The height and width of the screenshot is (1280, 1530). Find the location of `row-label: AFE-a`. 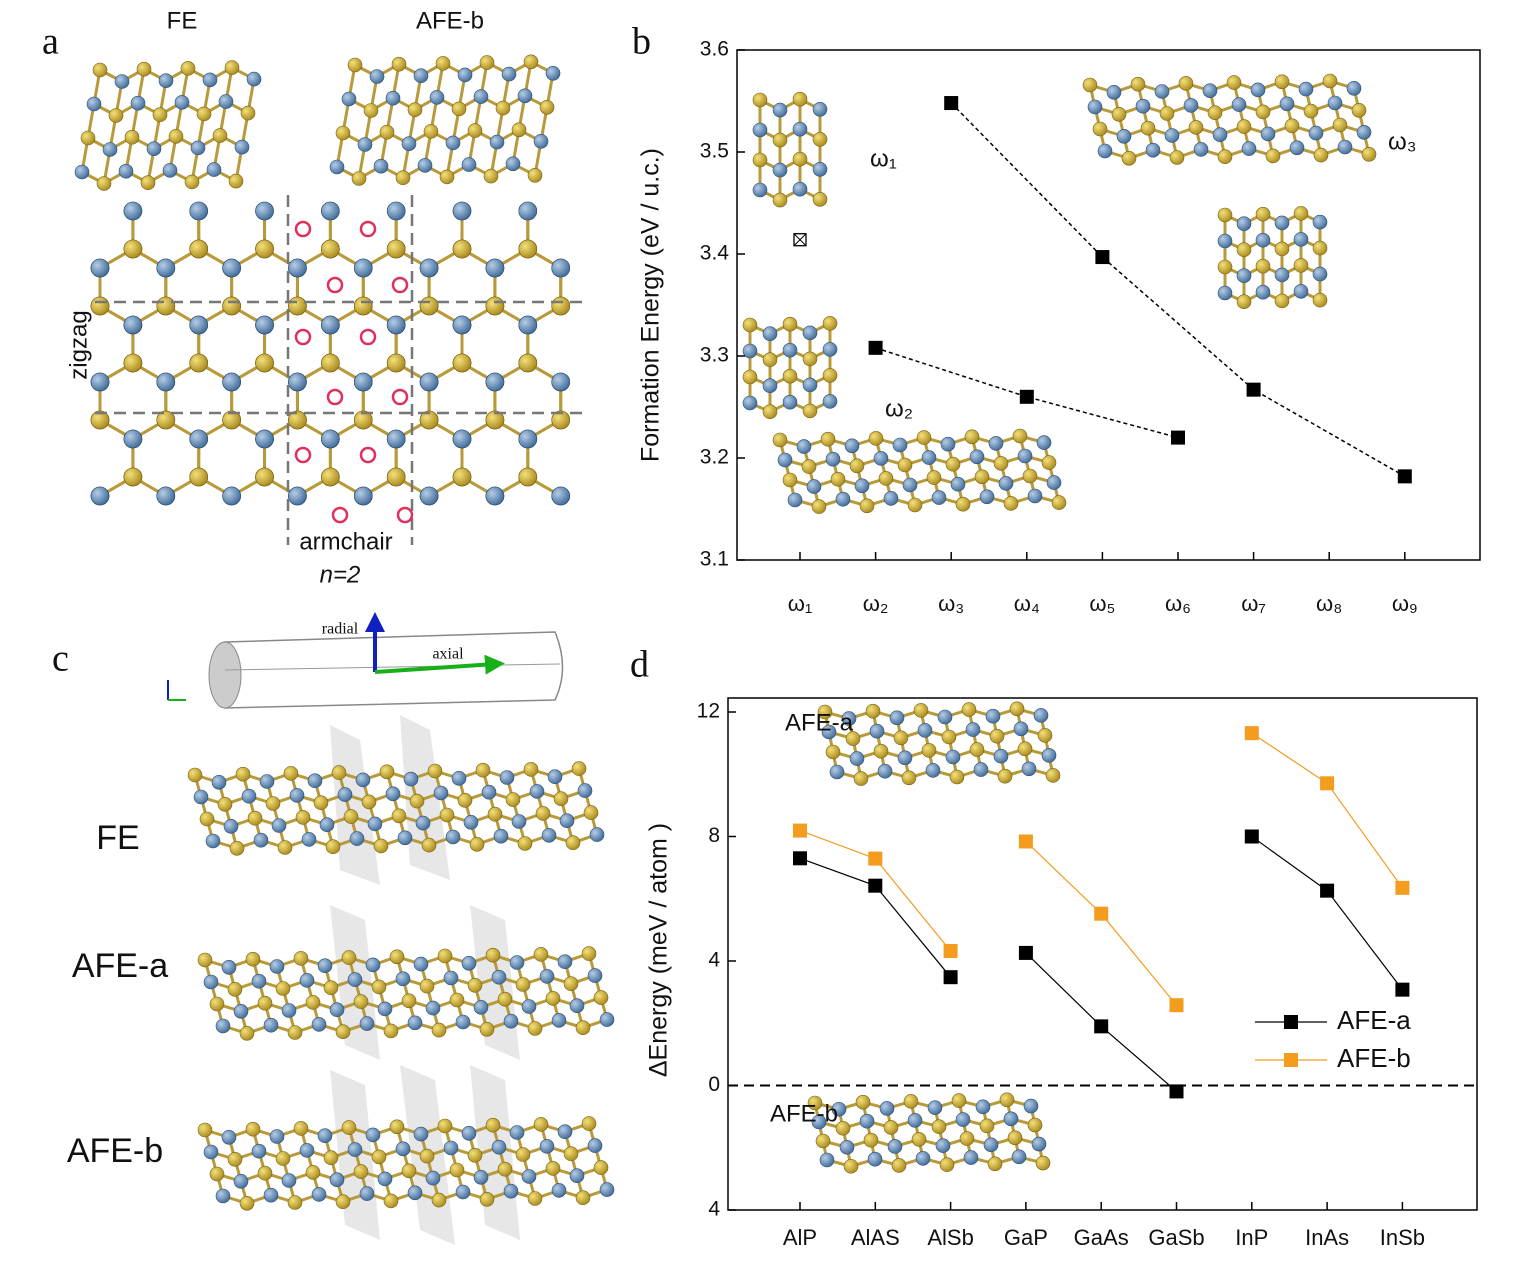

row-label: AFE-a is located at coordinates (120, 966).